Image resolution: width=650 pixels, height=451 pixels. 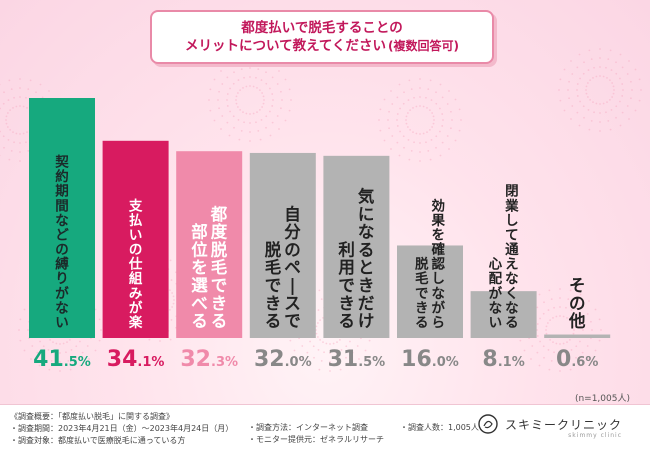 I want to click on bar-label-6-char: 脱, so click(x=422, y=264).